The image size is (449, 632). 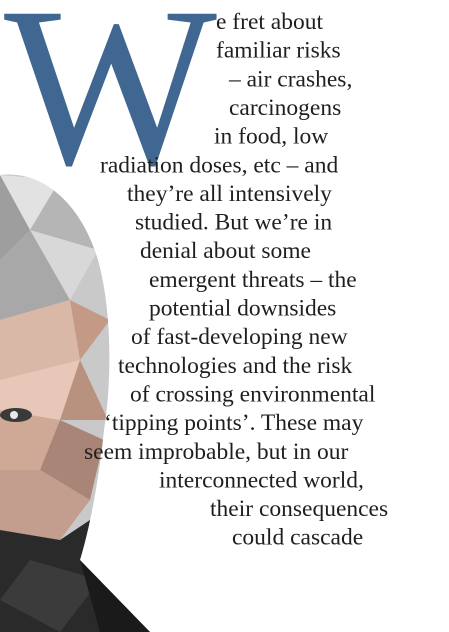 What do you see at coordinates (269, 22) in the screenshot?
I see `text-line: e fret about` at bounding box center [269, 22].